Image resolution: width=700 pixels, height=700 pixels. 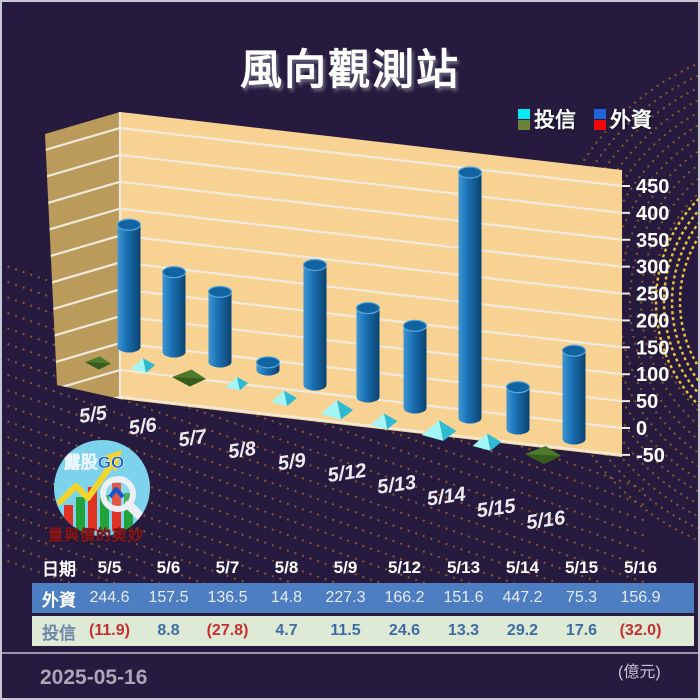 I want to click on date-axis-labels: 5/5 5/6 5/7 5/8 5/9 5/12 5/13 5/14 5/15 5/16, so click(x=323, y=468).